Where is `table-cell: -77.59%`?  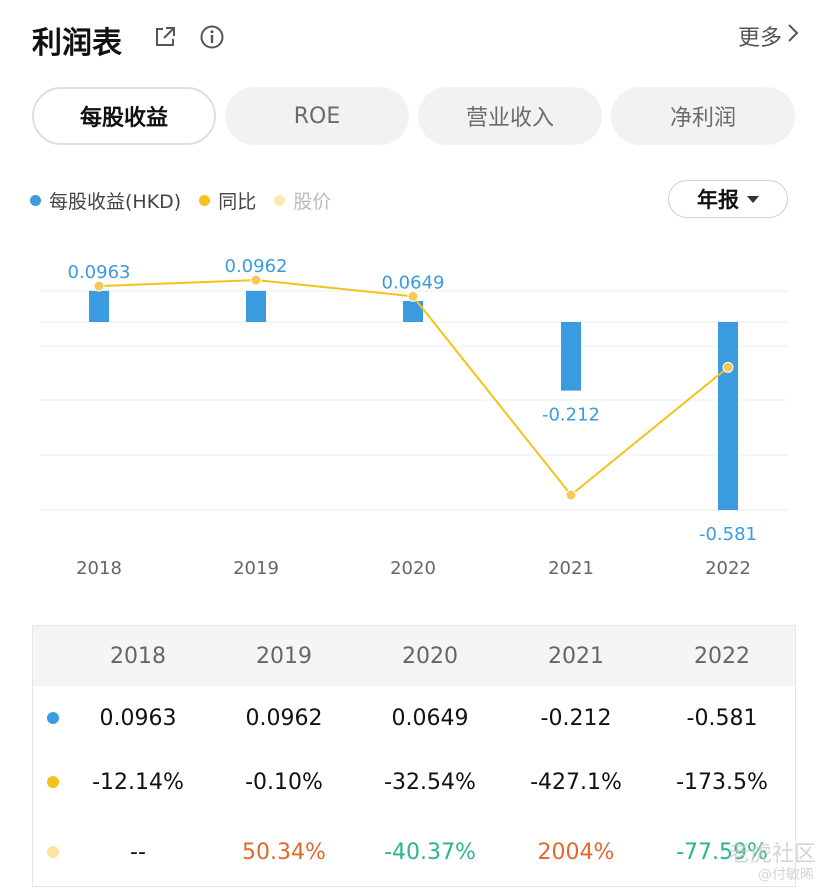 table-cell: -77.59% is located at coordinates (722, 852).